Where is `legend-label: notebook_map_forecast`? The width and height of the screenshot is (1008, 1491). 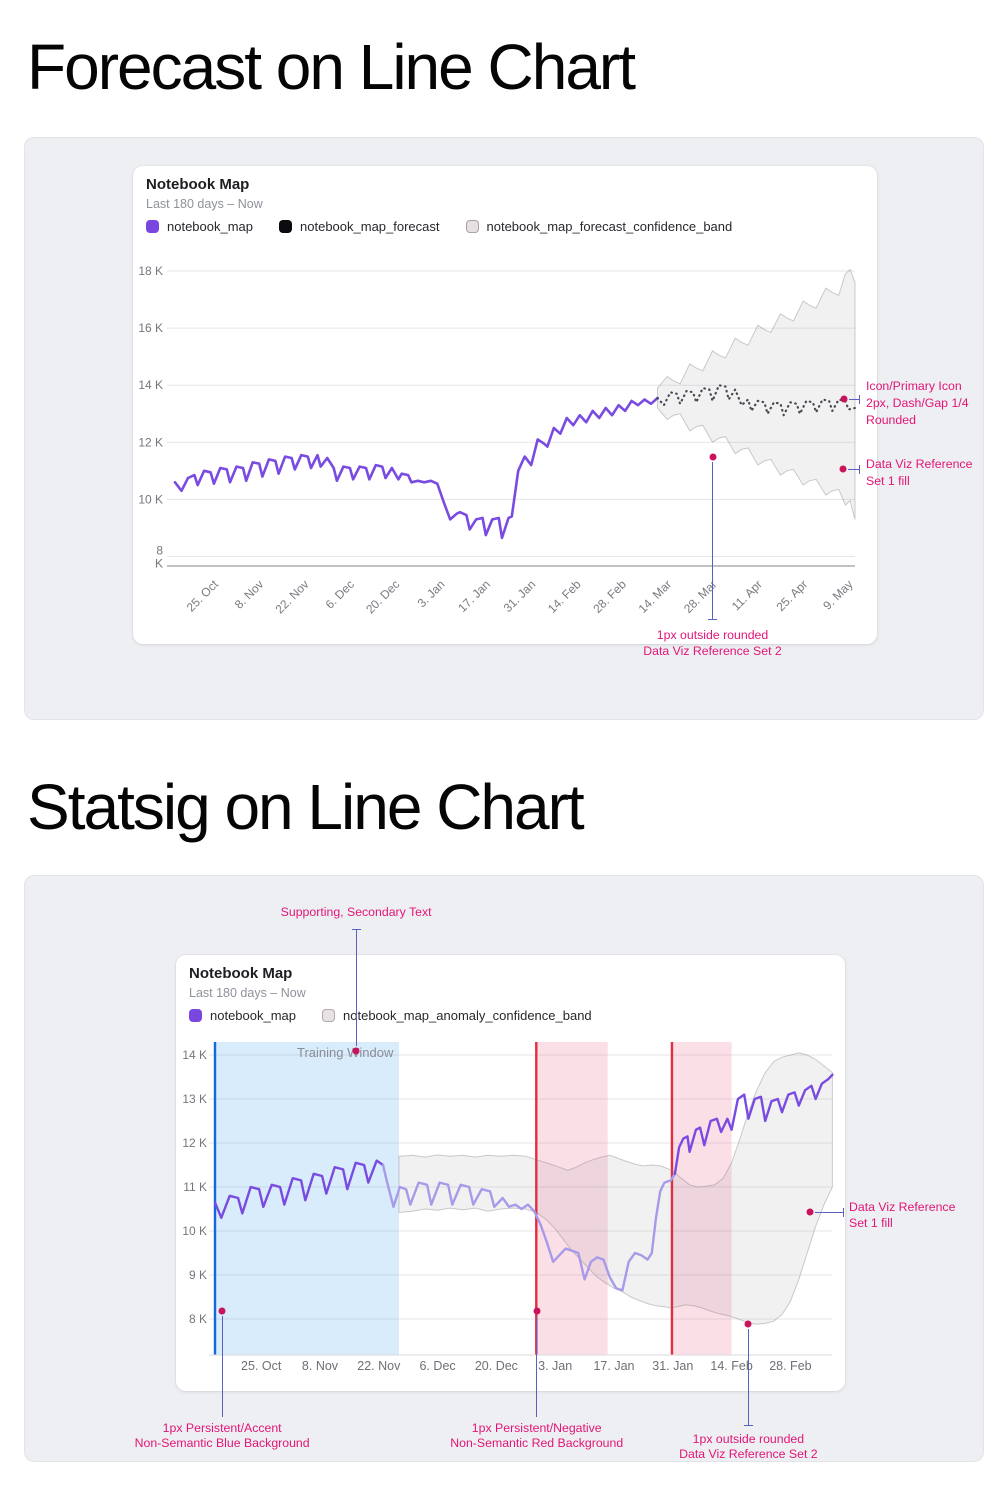 legend-label: notebook_map_forecast is located at coordinates (370, 226).